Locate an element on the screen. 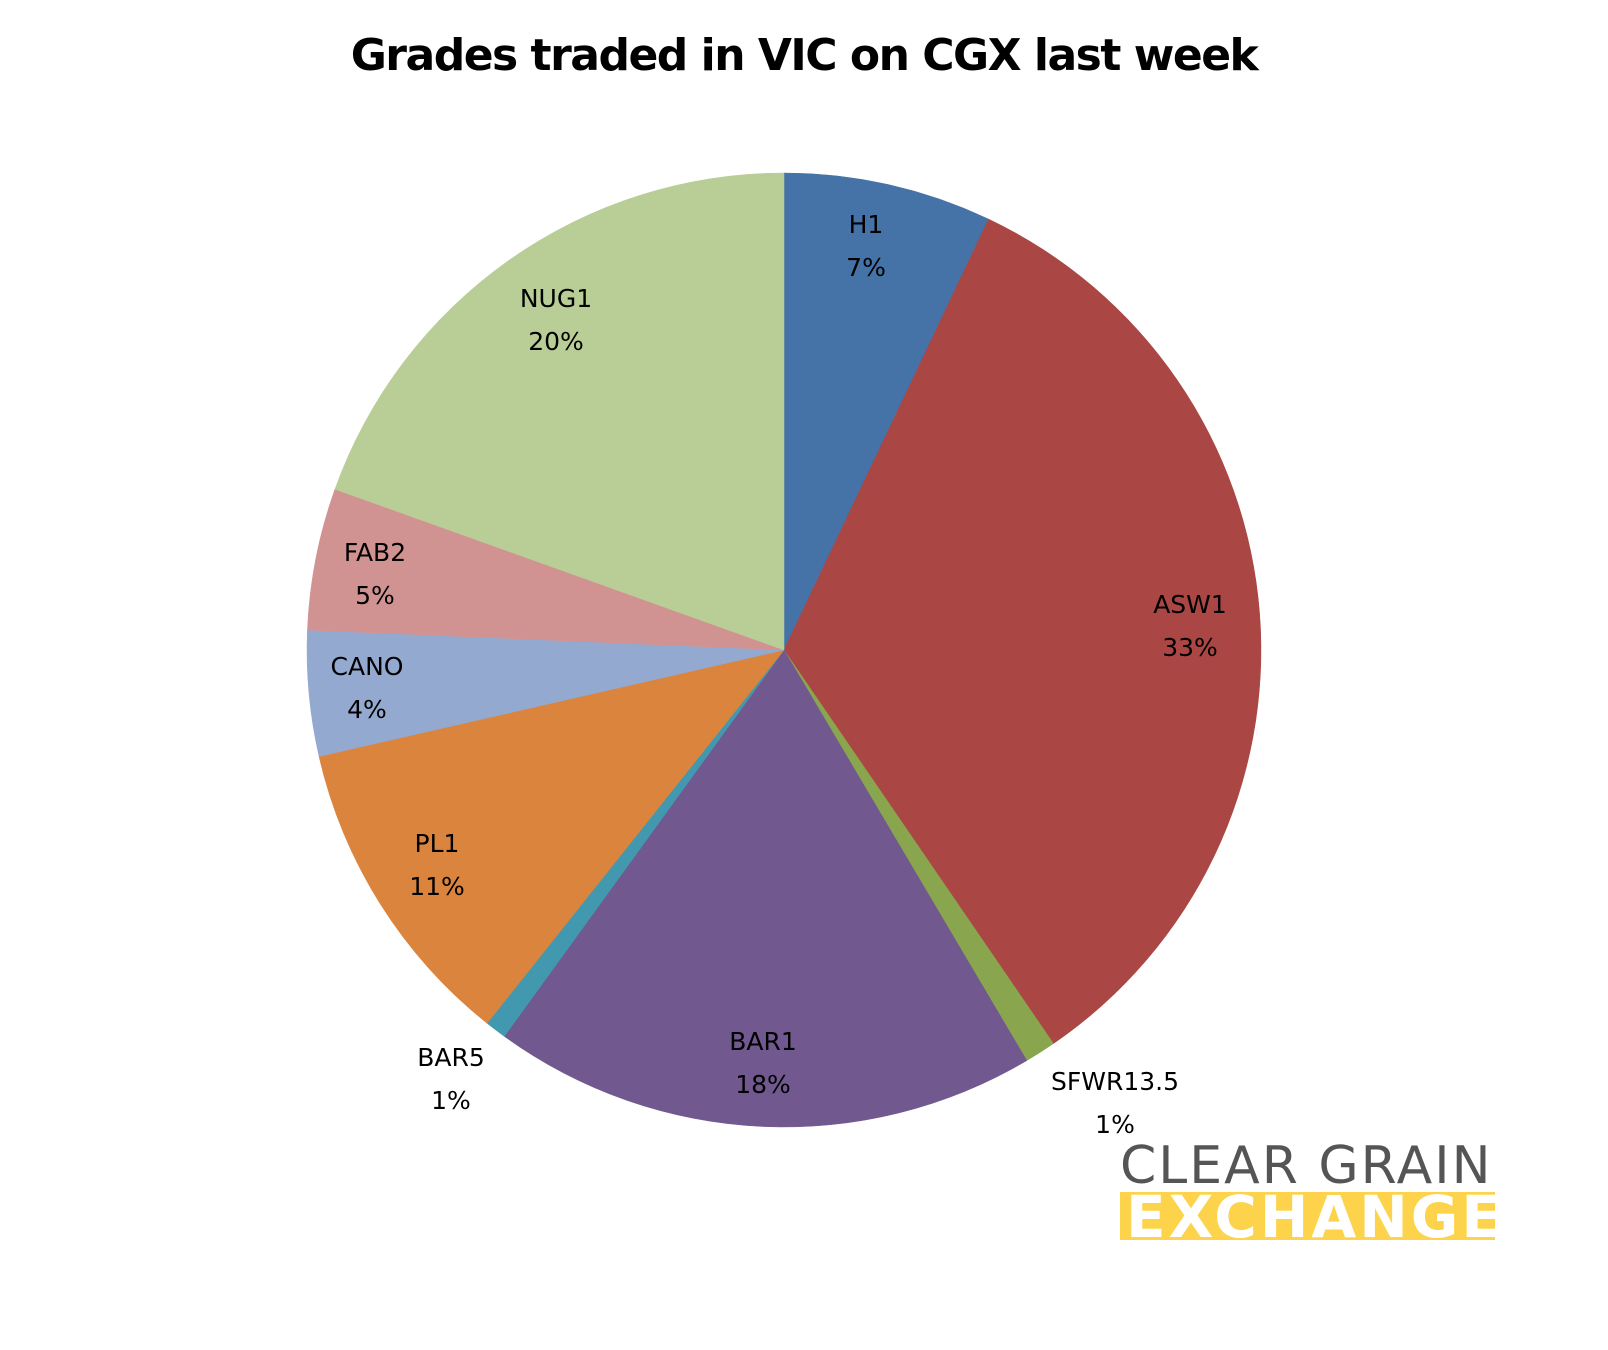  slice-name: BAR1 is located at coordinates (763, 1041).